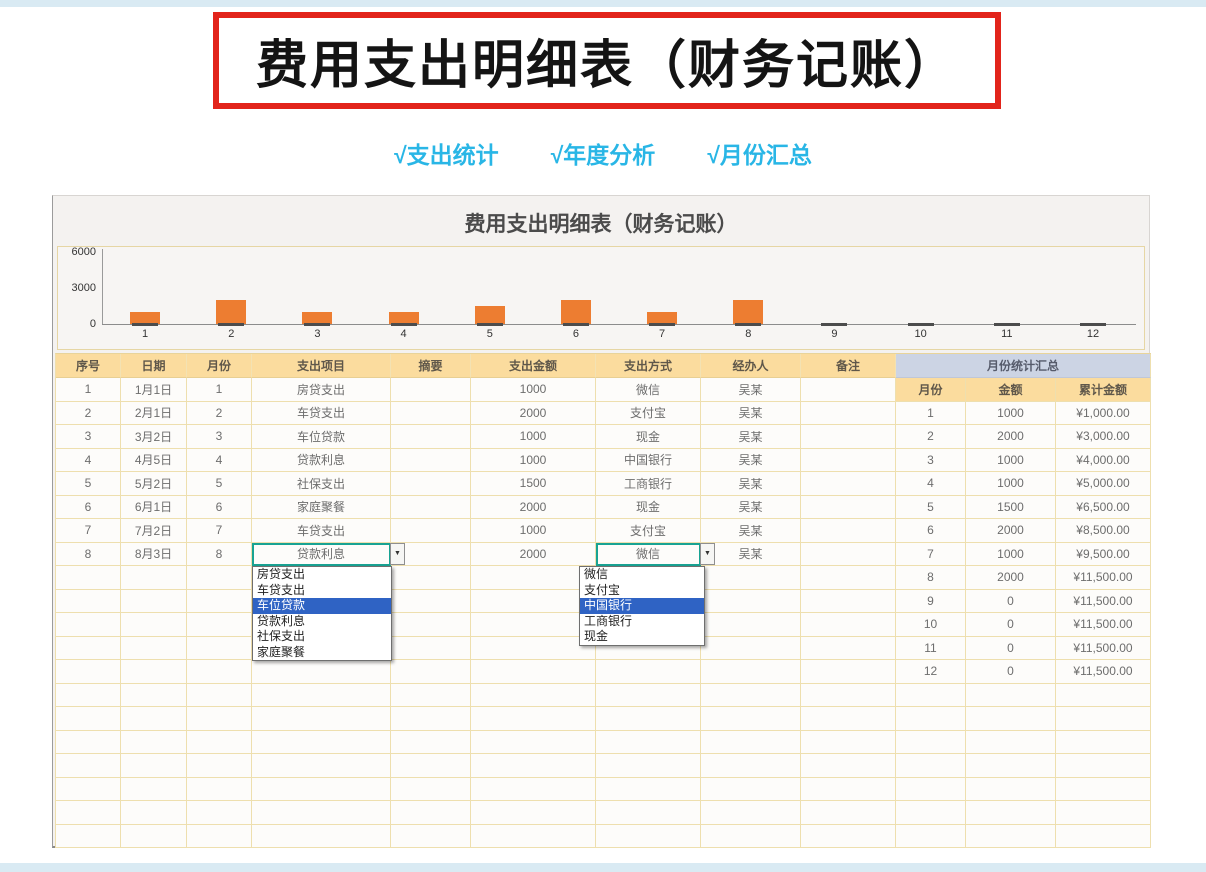  I want to click on cell-method: 微信 ▼, so click(655, 554).